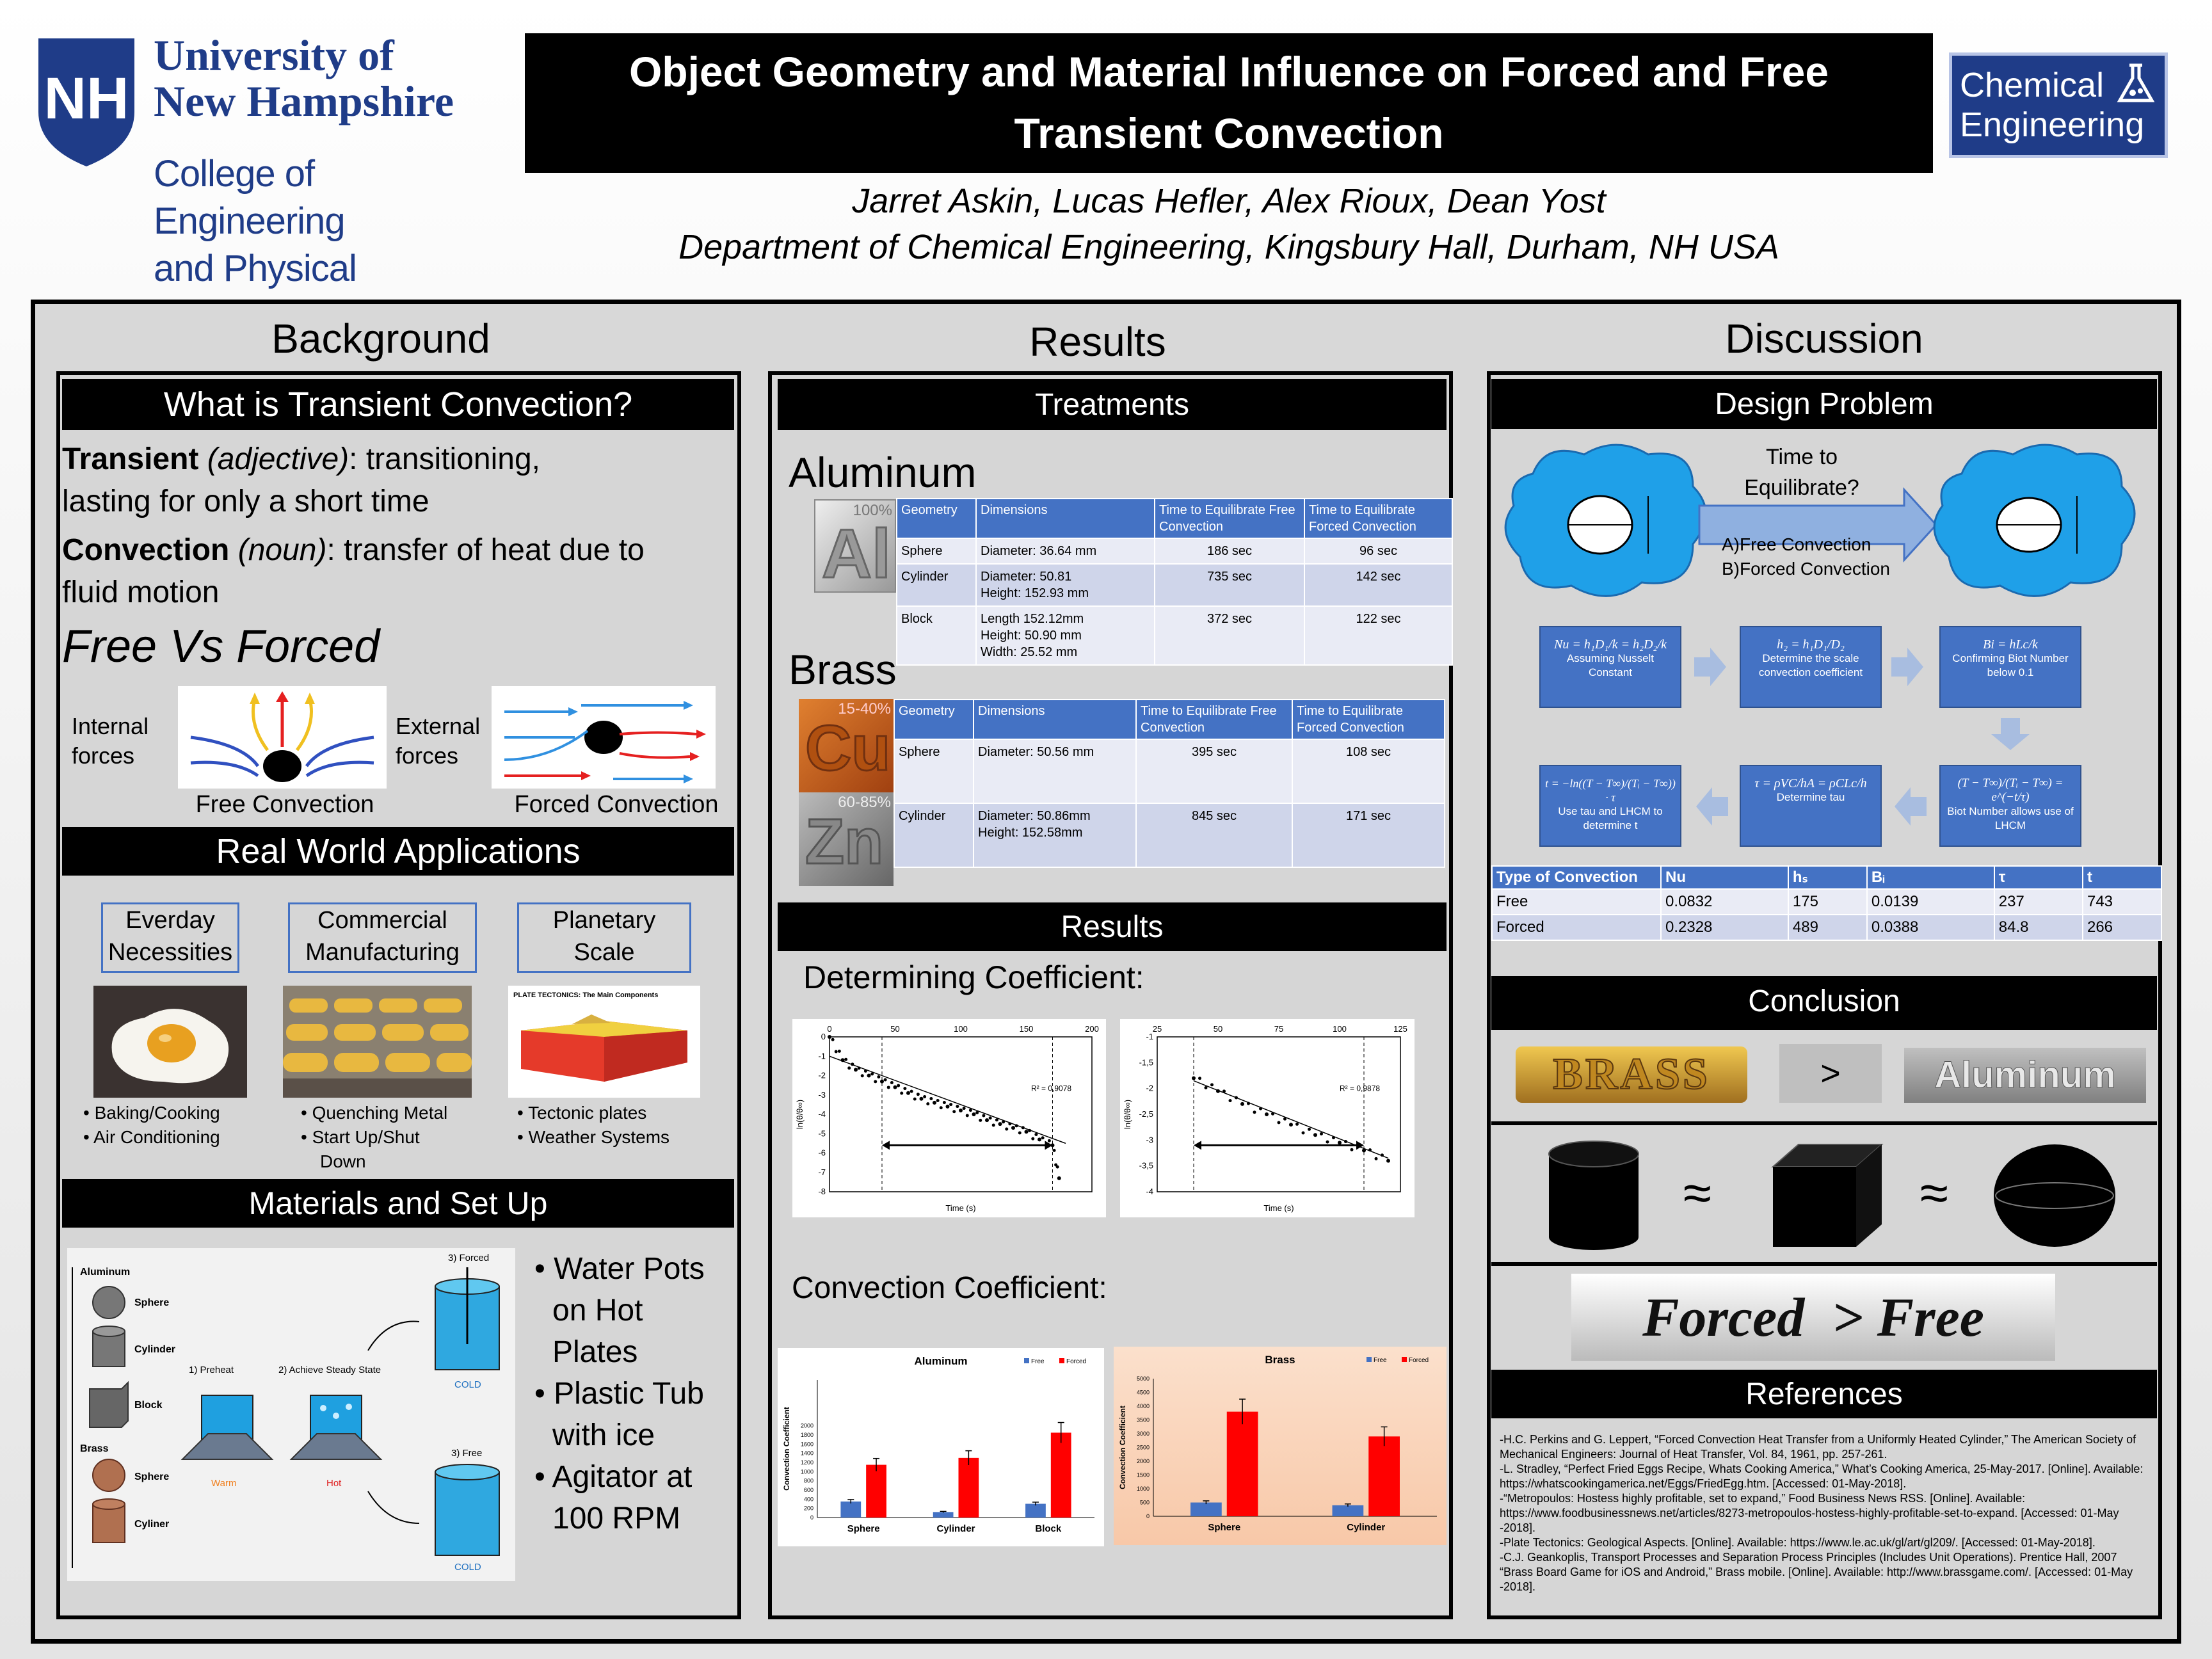 The height and width of the screenshot is (1659, 2212). I want to click on determining-label: Determining Coefficient:, so click(973, 977).